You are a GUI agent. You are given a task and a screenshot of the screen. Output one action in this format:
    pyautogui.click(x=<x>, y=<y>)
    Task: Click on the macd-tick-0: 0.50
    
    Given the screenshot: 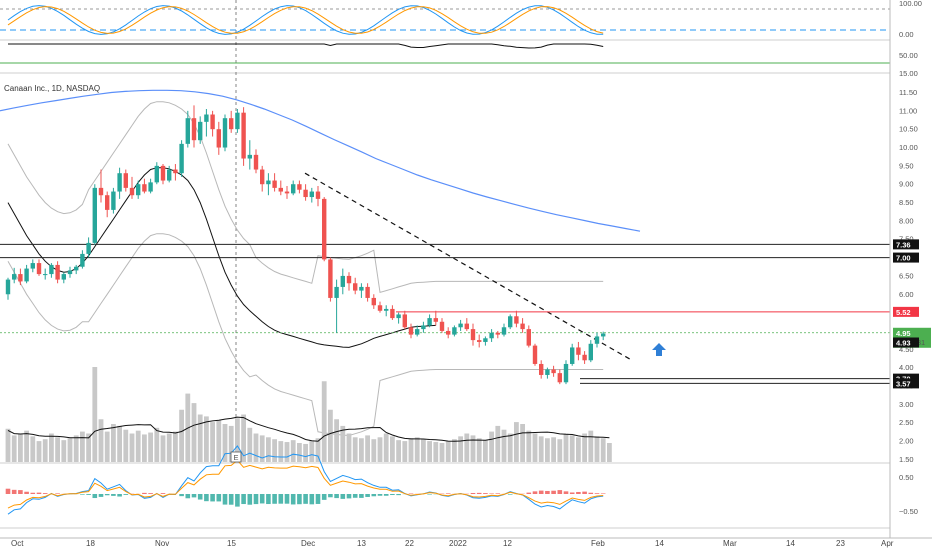 What is the action you would take?
    pyautogui.click(x=906, y=477)
    